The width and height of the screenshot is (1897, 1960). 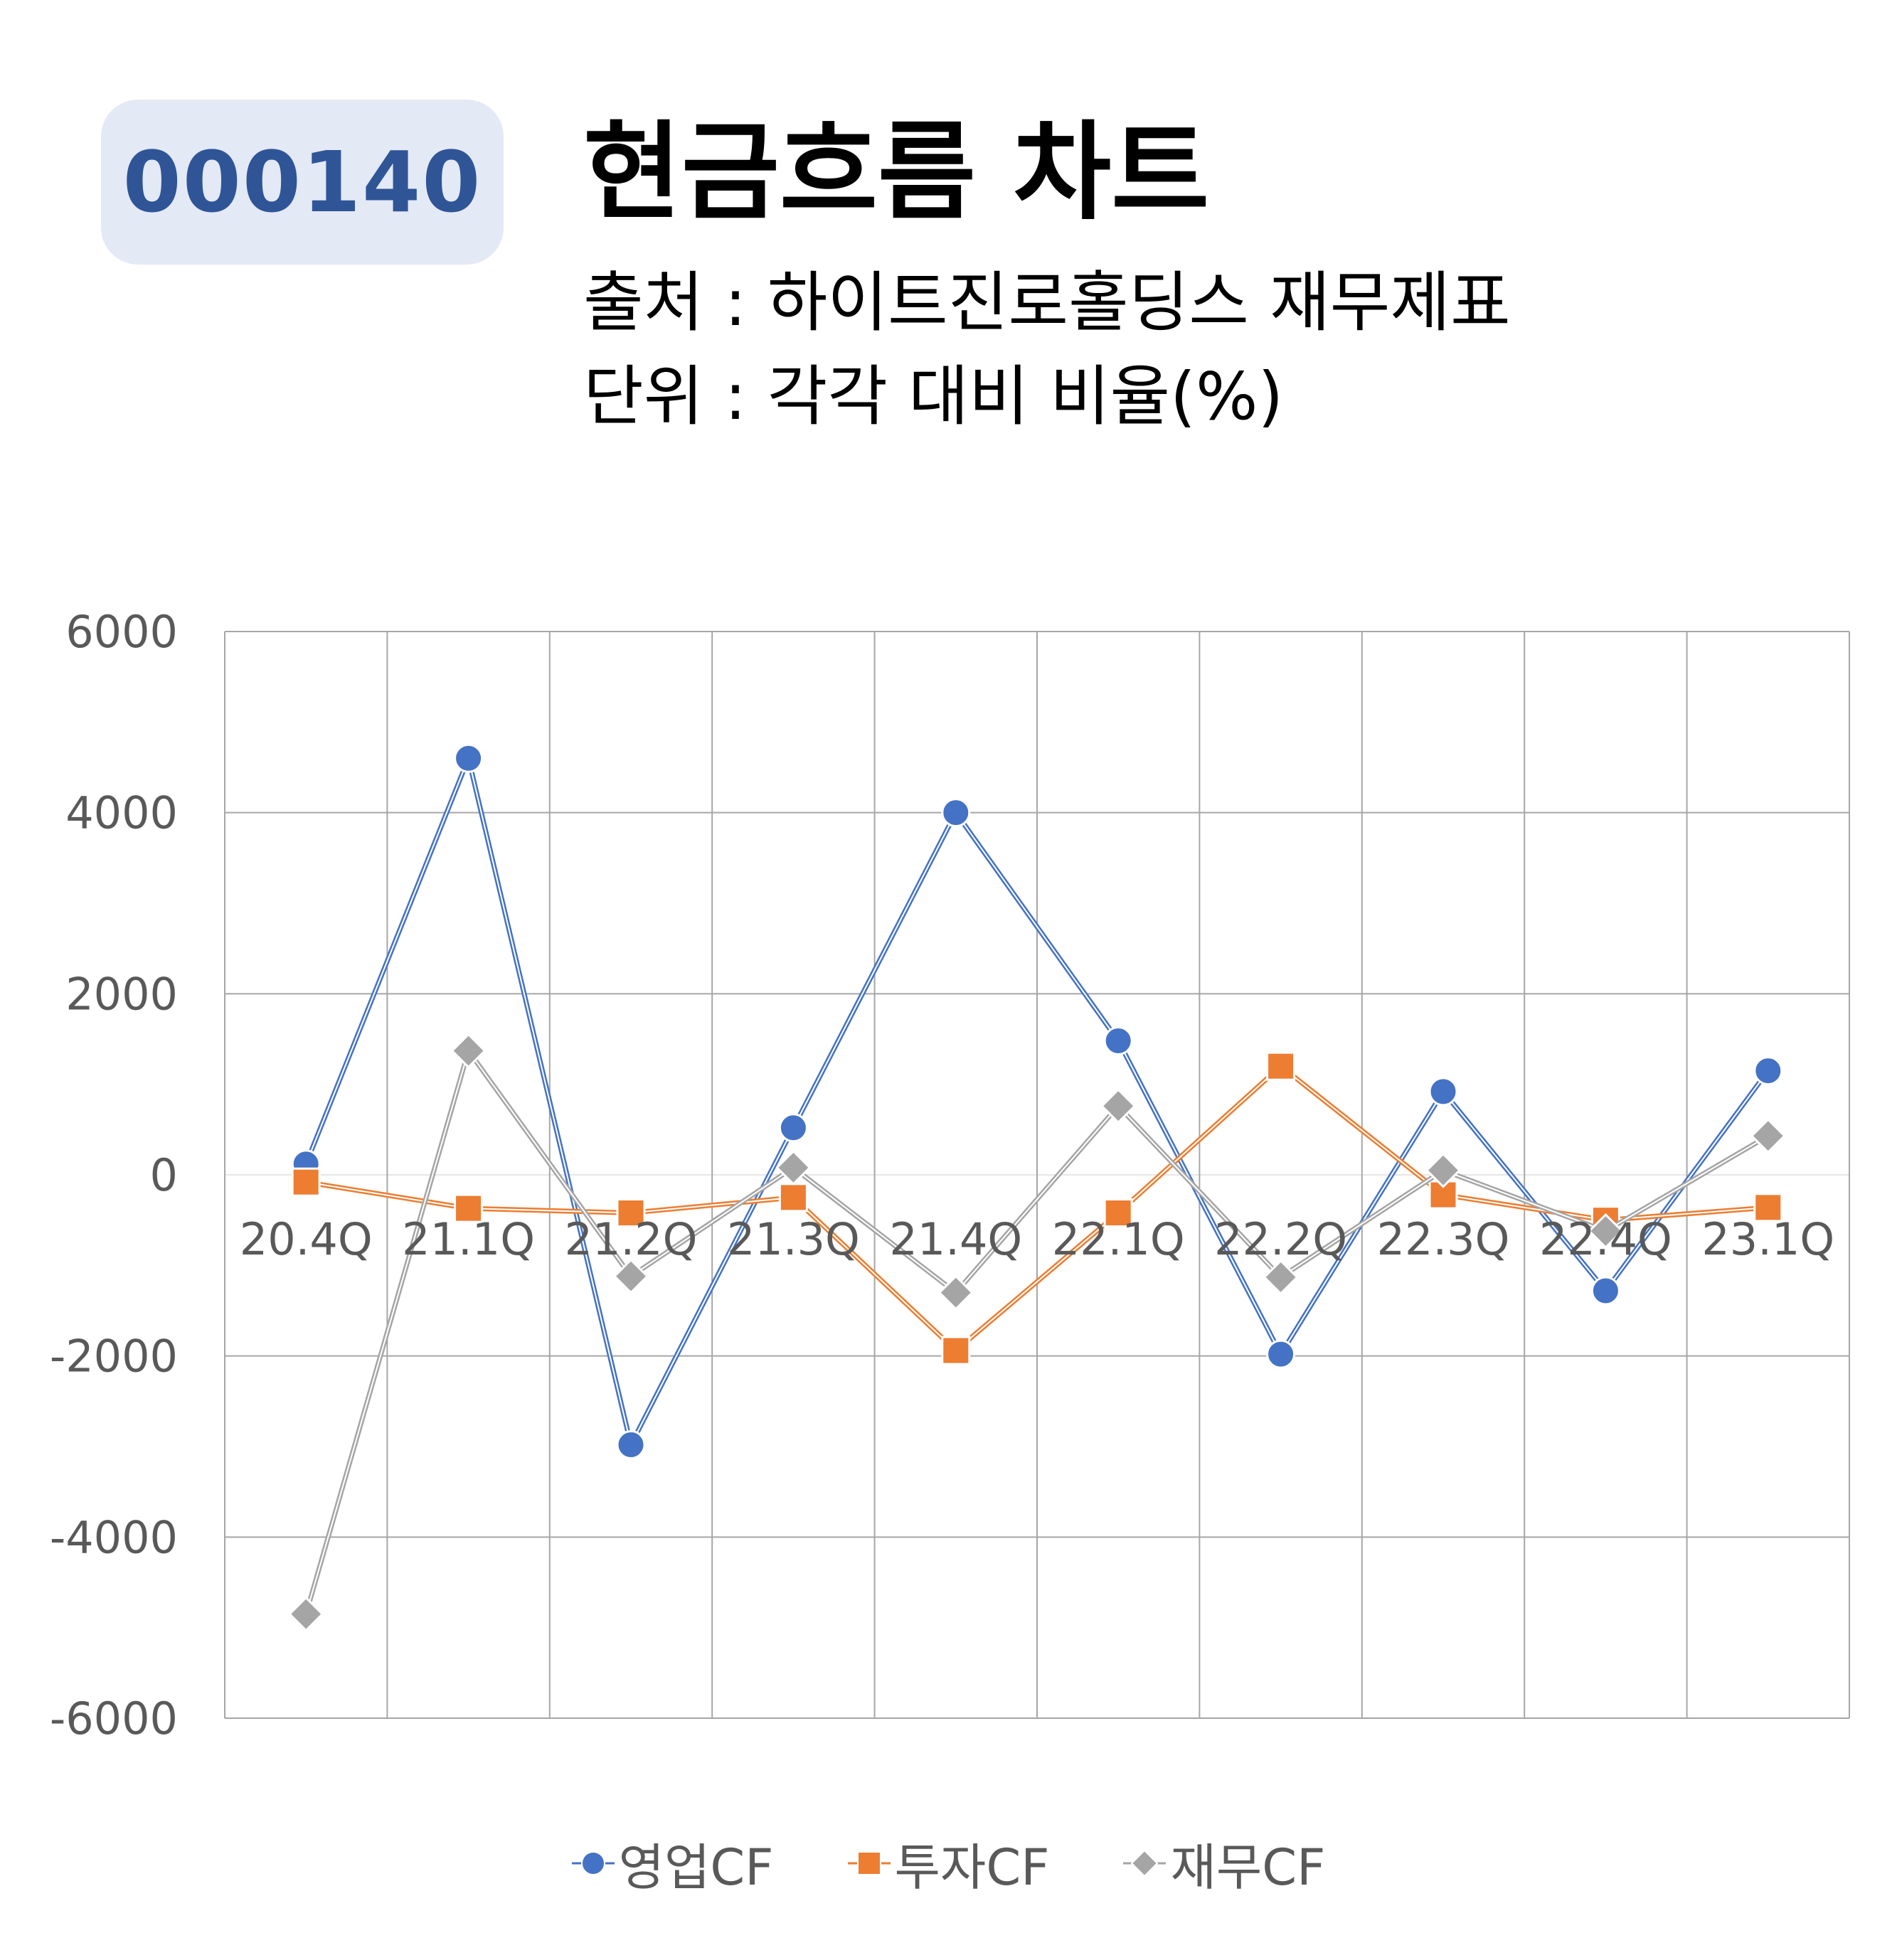 I want to click on x-tick-label: 22.1Q, so click(x=1119, y=1239).